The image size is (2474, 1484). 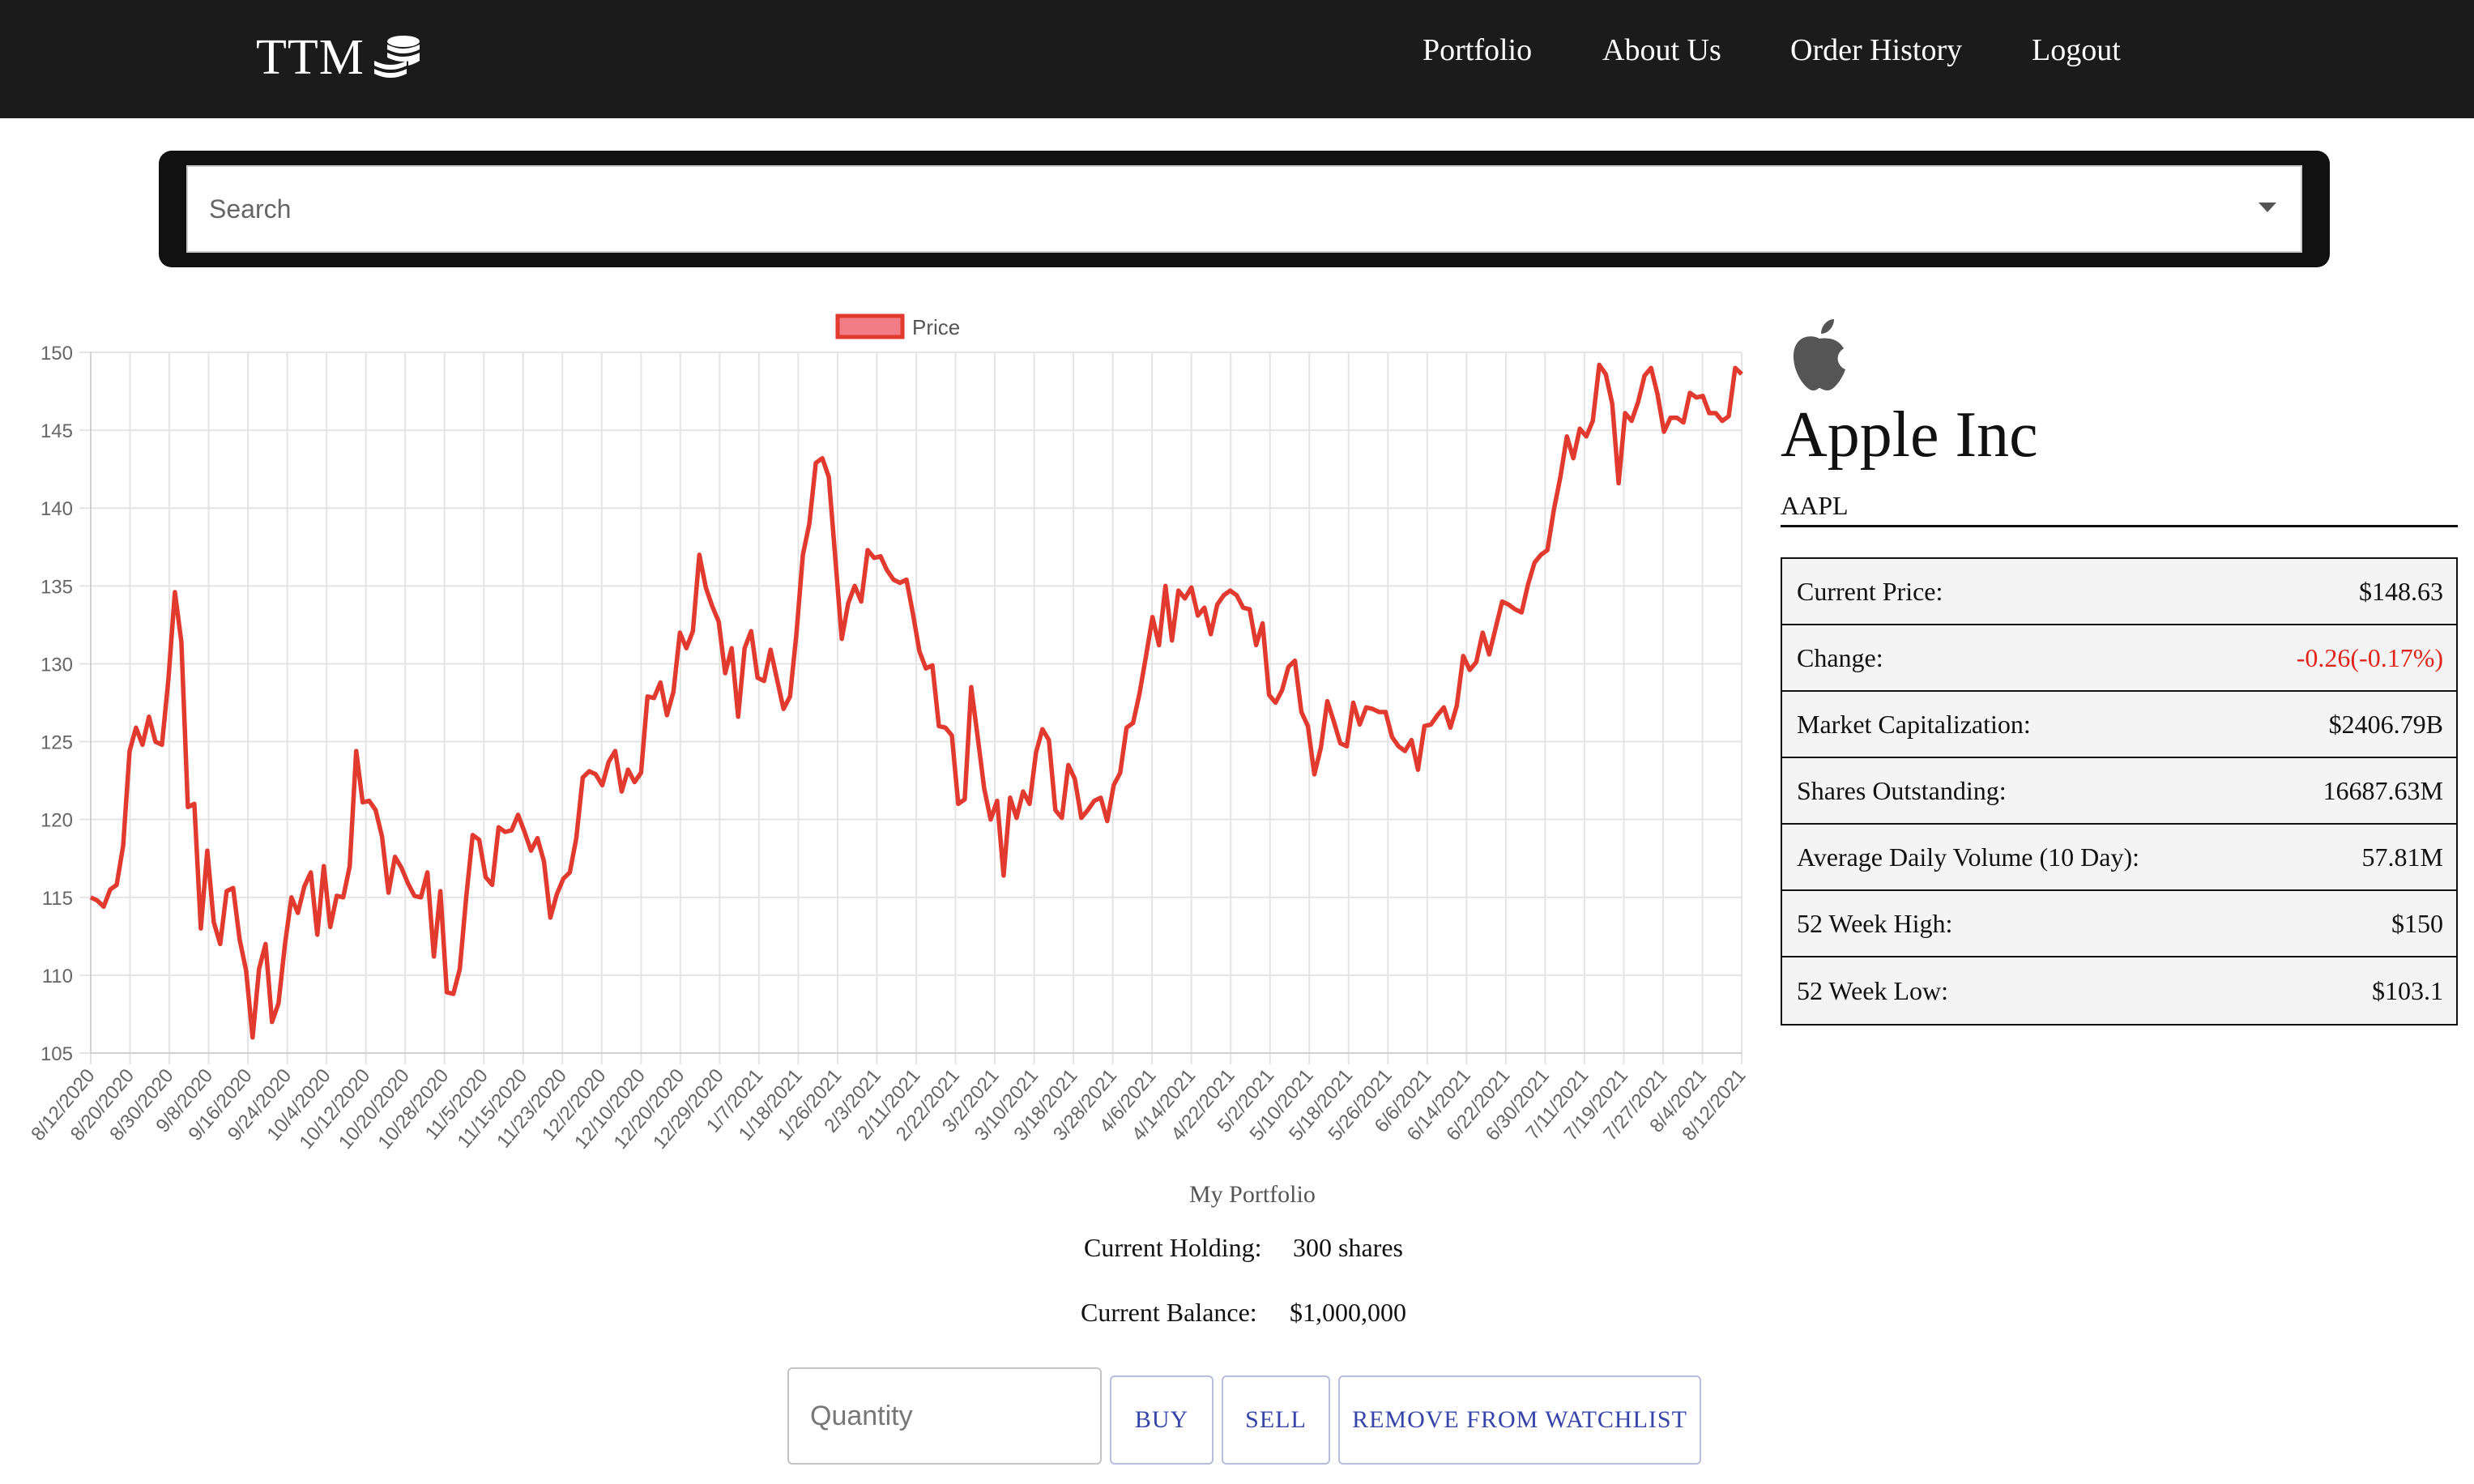 I want to click on chevron-down-icon, so click(x=2267, y=207).